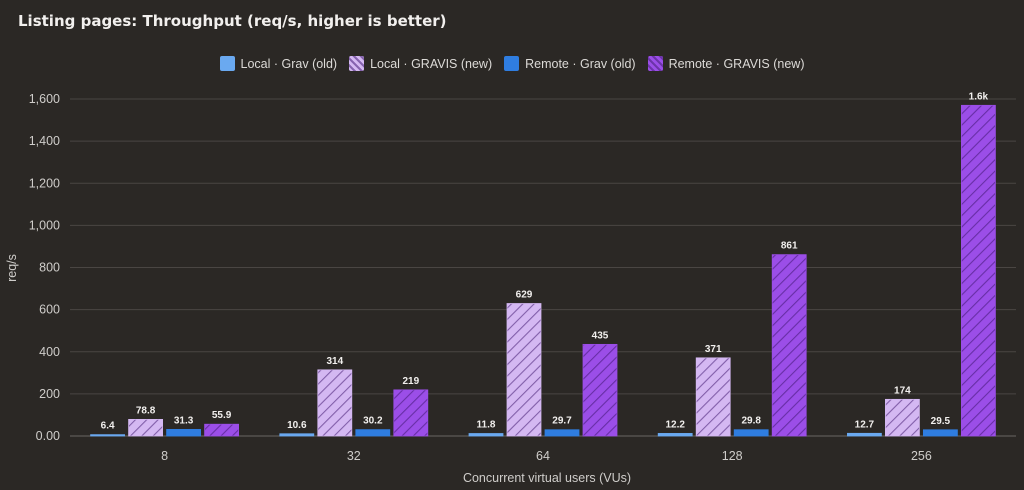 This screenshot has width=1024, height=490. What do you see at coordinates (941, 421) in the screenshot?
I see `data-label: 29.5` at bounding box center [941, 421].